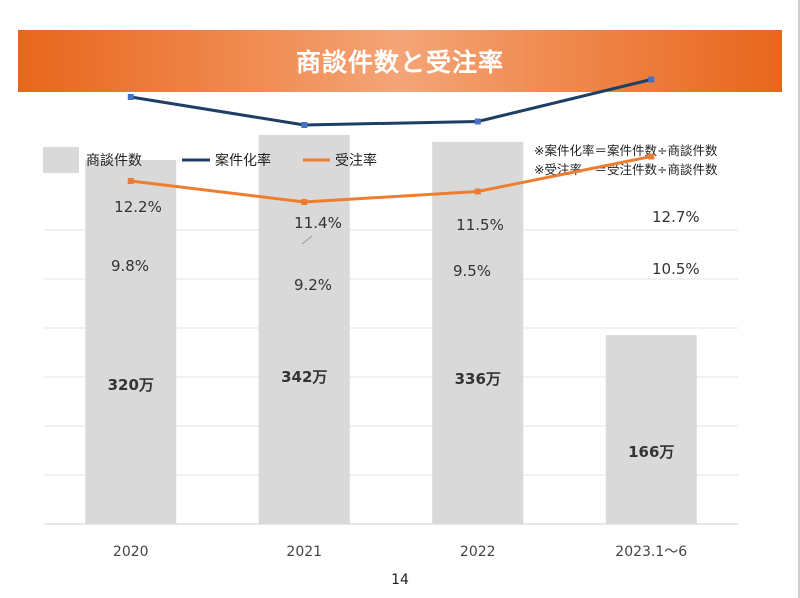  What do you see at coordinates (304, 377) in the screenshot?
I see `bar-label: 342万` at bounding box center [304, 377].